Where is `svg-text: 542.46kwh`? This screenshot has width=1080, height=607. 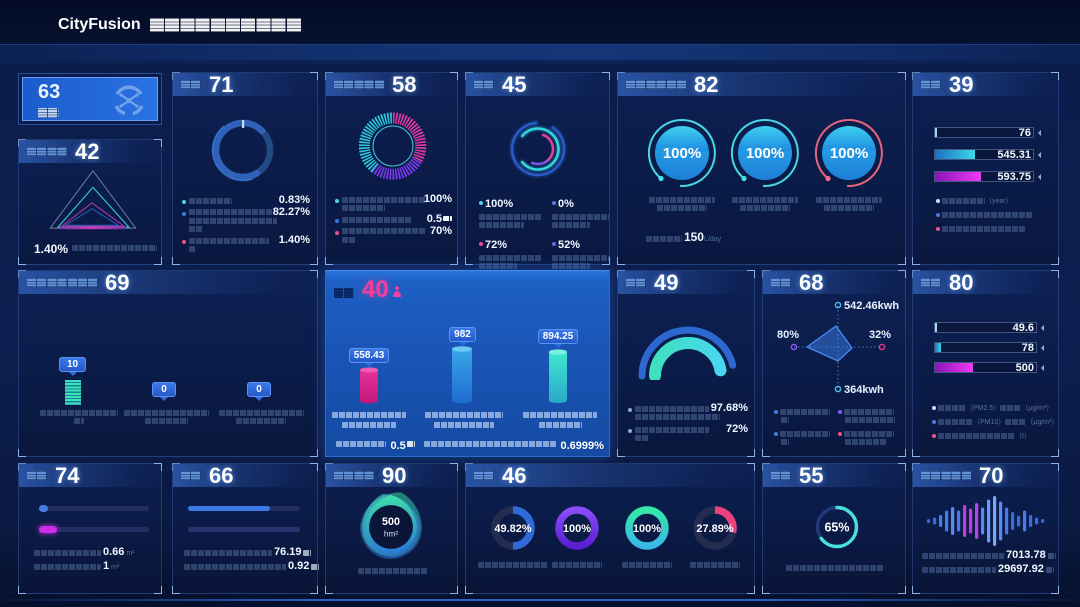 svg-text: 542.46kwh is located at coordinates (871, 306).